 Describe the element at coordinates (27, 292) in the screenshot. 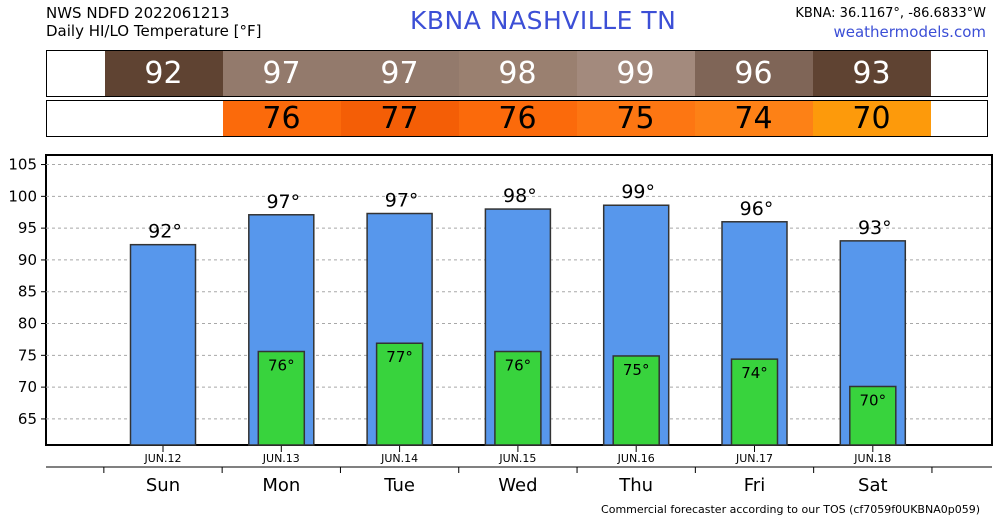

I see `y-tick-label: 85` at that location.